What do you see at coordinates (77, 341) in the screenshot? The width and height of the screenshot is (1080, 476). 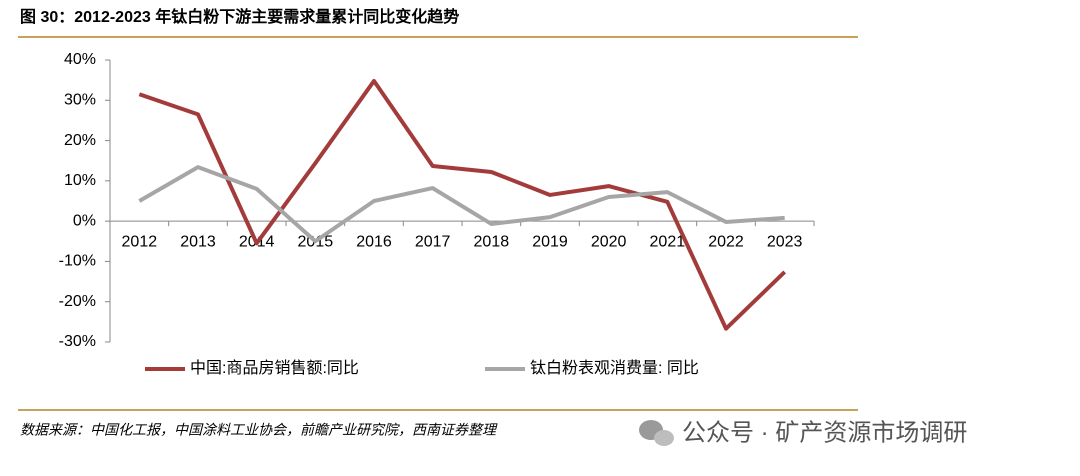 I see `y-tick-label: -30%` at bounding box center [77, 341].